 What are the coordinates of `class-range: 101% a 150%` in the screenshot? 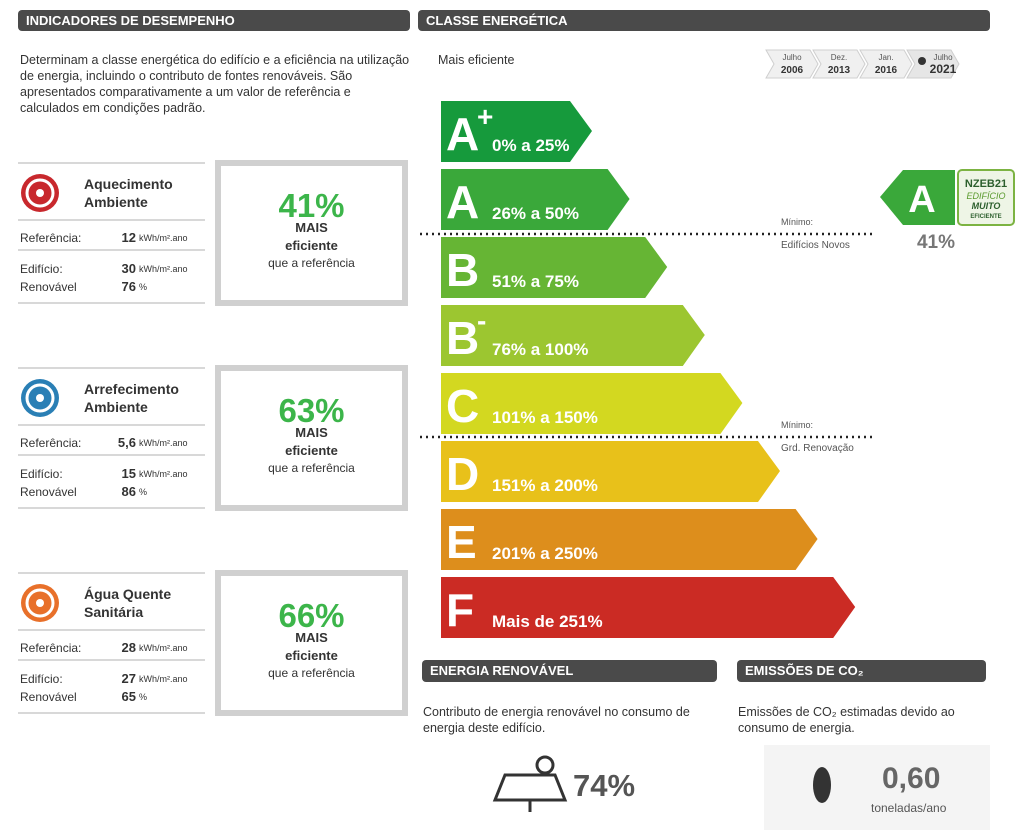 It's located at (545, 417).